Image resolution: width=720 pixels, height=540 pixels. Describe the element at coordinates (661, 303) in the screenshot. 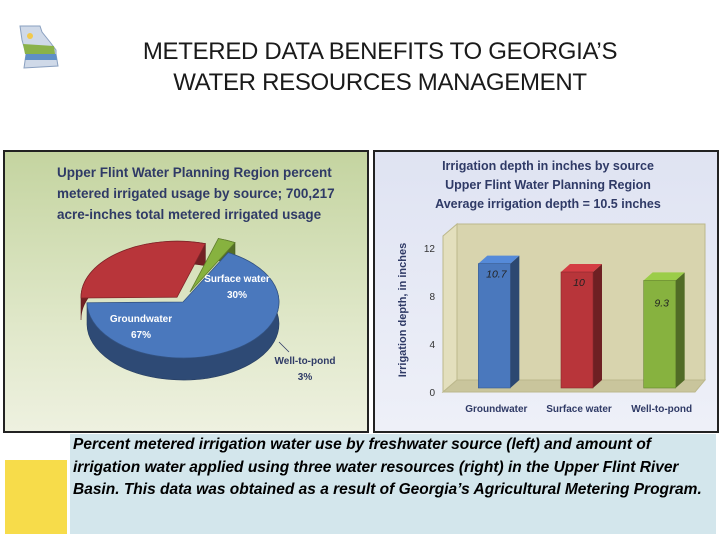

I see `bar-value-label: 9.3` at that location.